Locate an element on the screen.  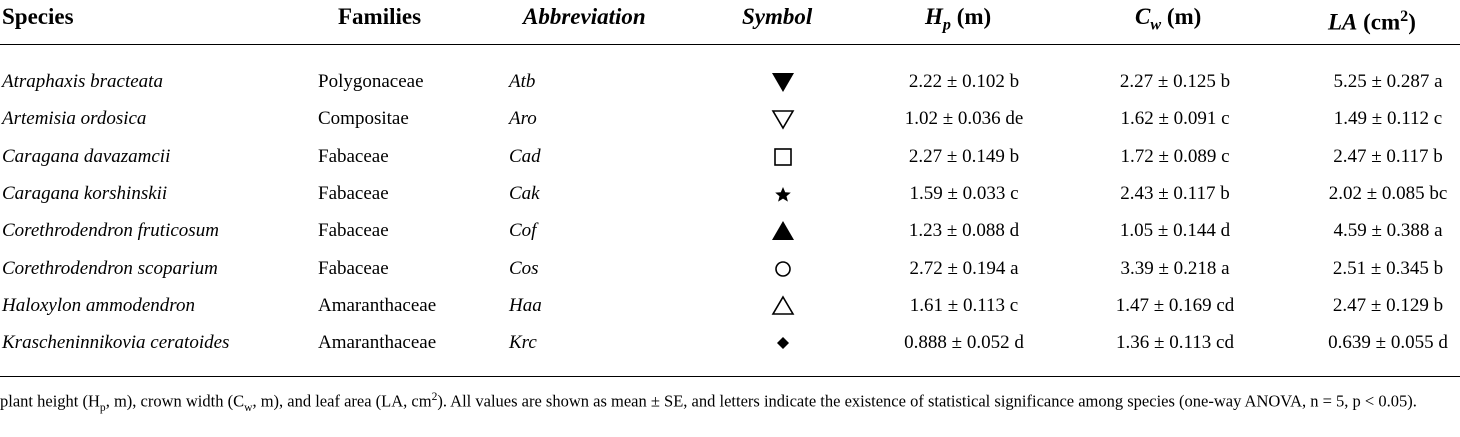
header-la: LA (cm2) is located at coordinates (1372, 21).